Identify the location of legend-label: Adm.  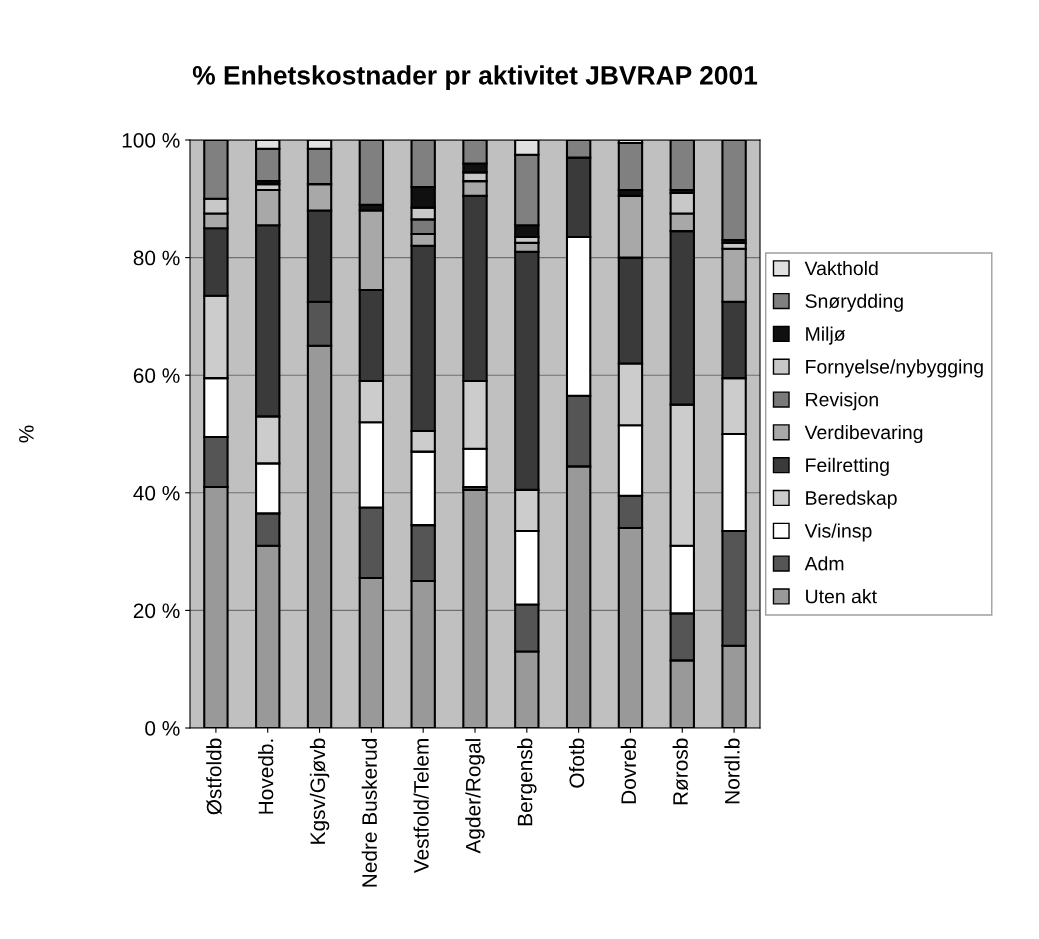
(824, 563).